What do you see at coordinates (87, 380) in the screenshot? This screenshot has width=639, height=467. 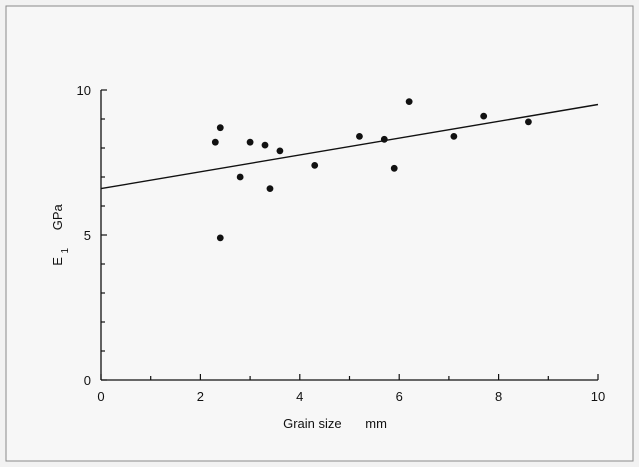 I see `y-tick-label: 0` at bounding box center [87, 380].